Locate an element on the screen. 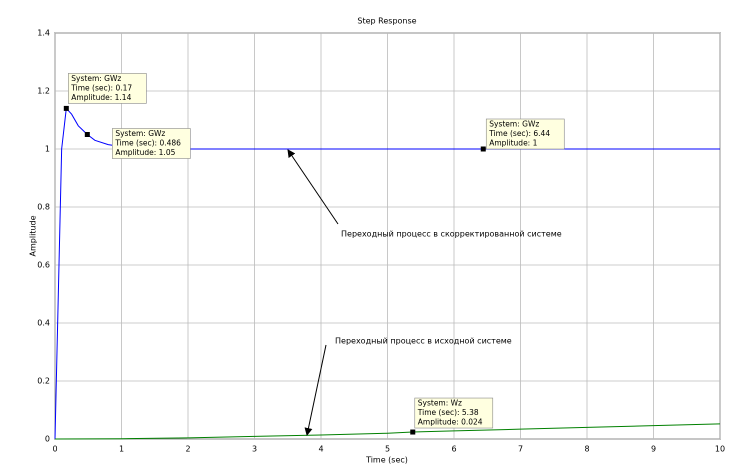 This screenshot has height=475, width=734. y-tick-label: 0.2 is located at coordinates (43, 381).